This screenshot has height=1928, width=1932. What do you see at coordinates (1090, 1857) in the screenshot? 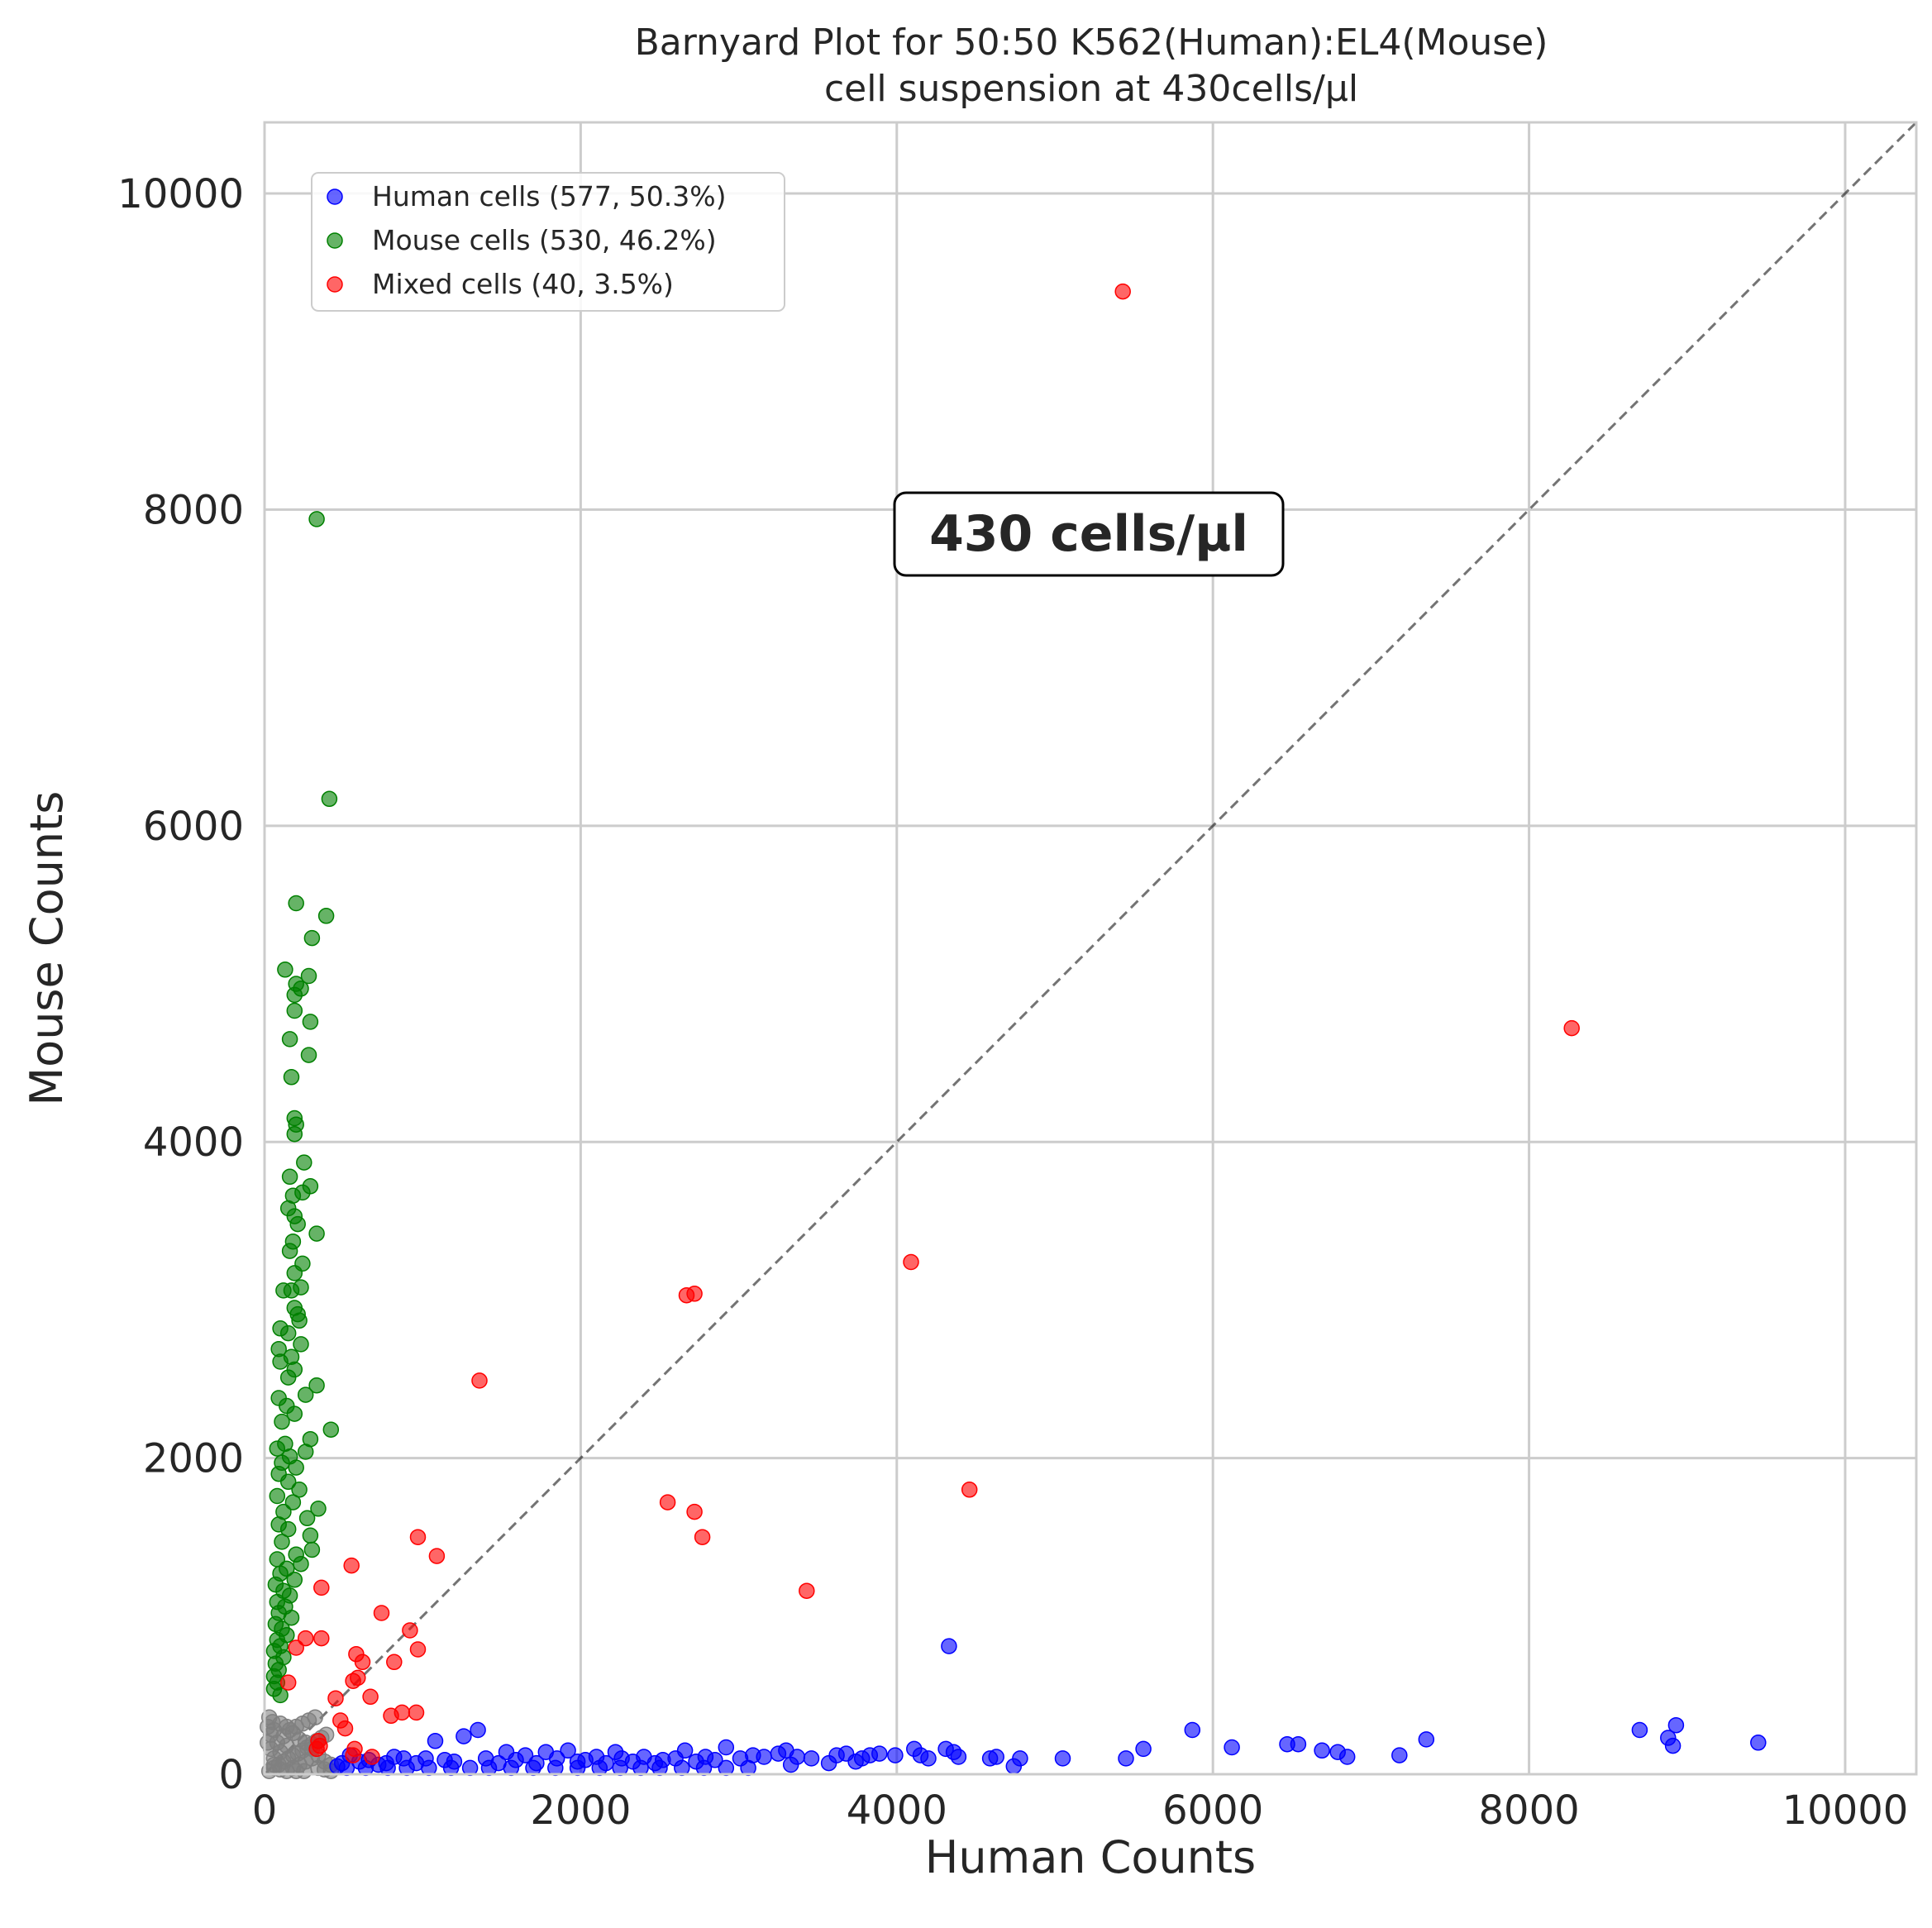
I see `x-axis-label: Human Counts` at bounding box center [1090, 1857].